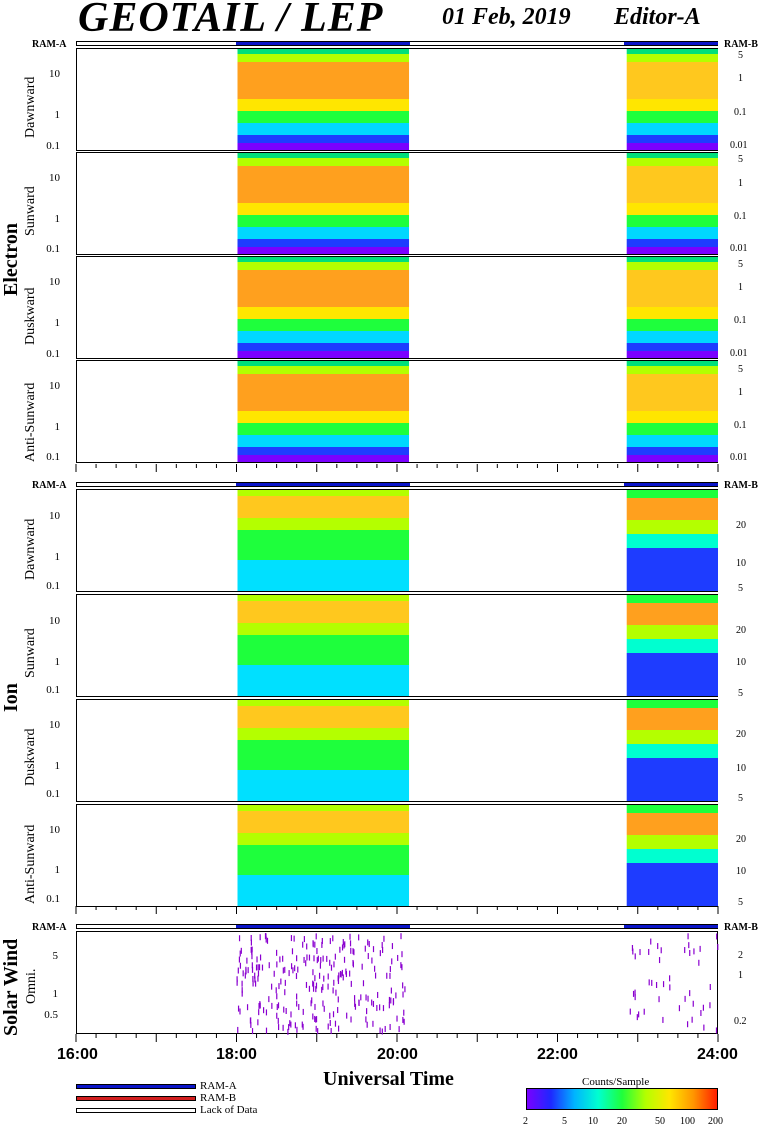 The width and height of the screenshot is (762, 1128). I want to click on colorbar-tick: 50, so click(660, 1121).